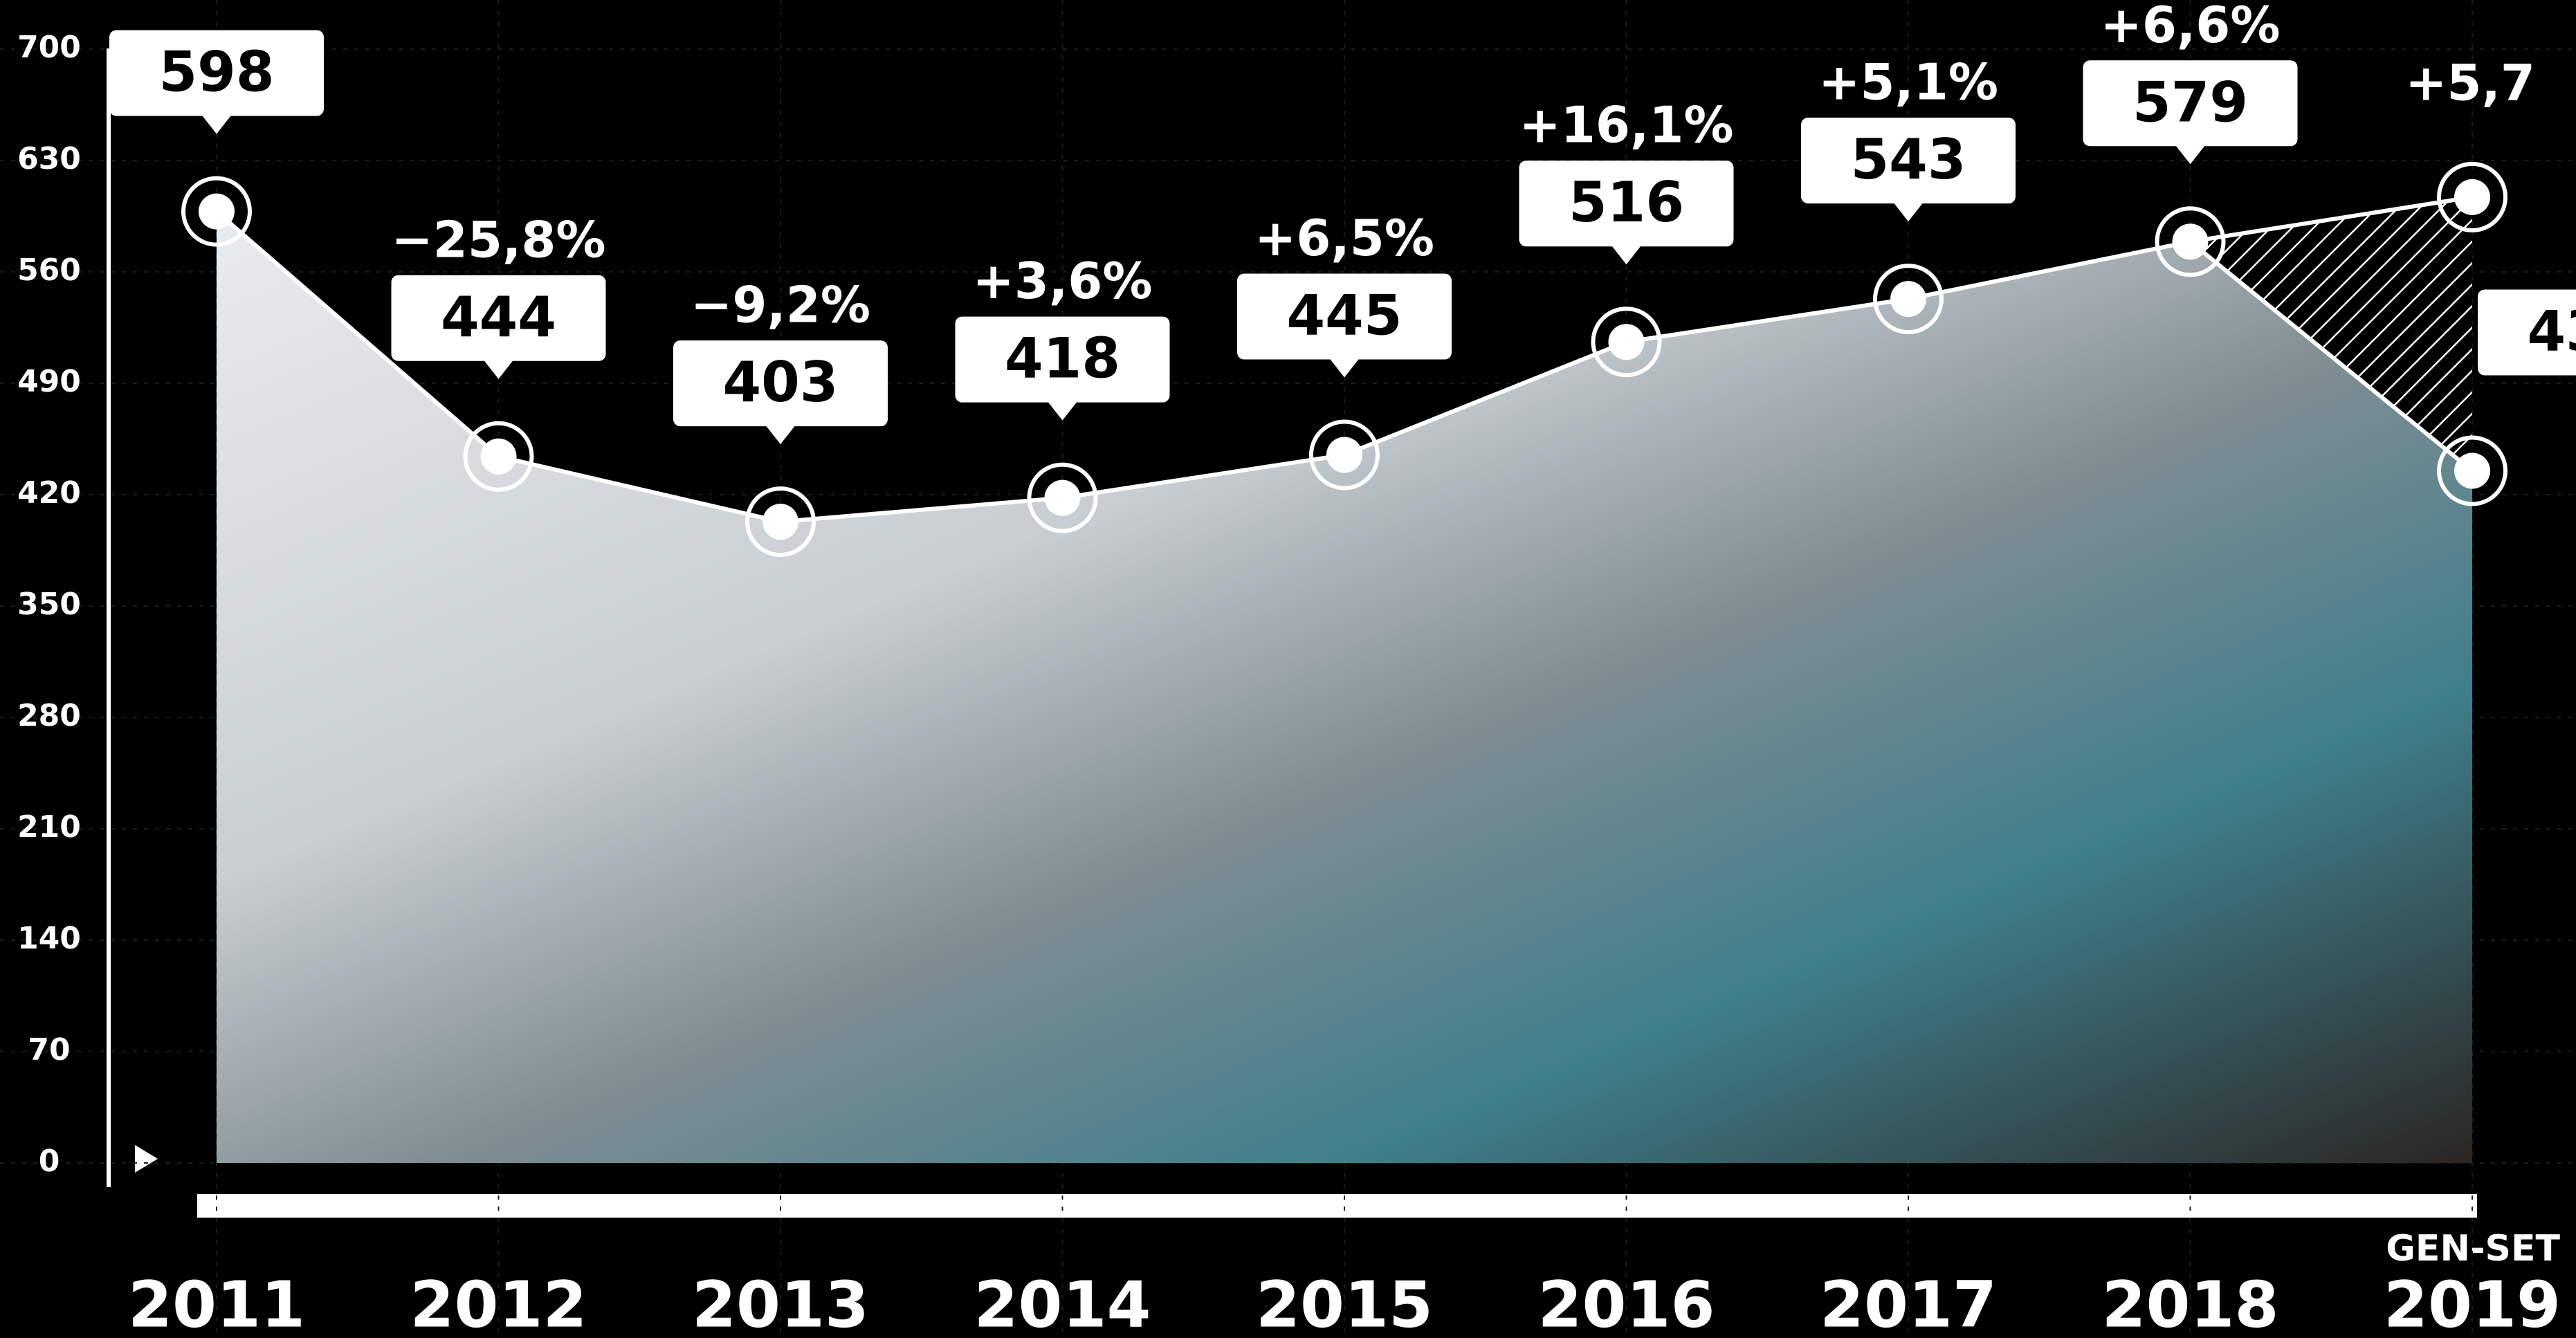  I want to click on y-tick-label: 490, so click(49, 382).